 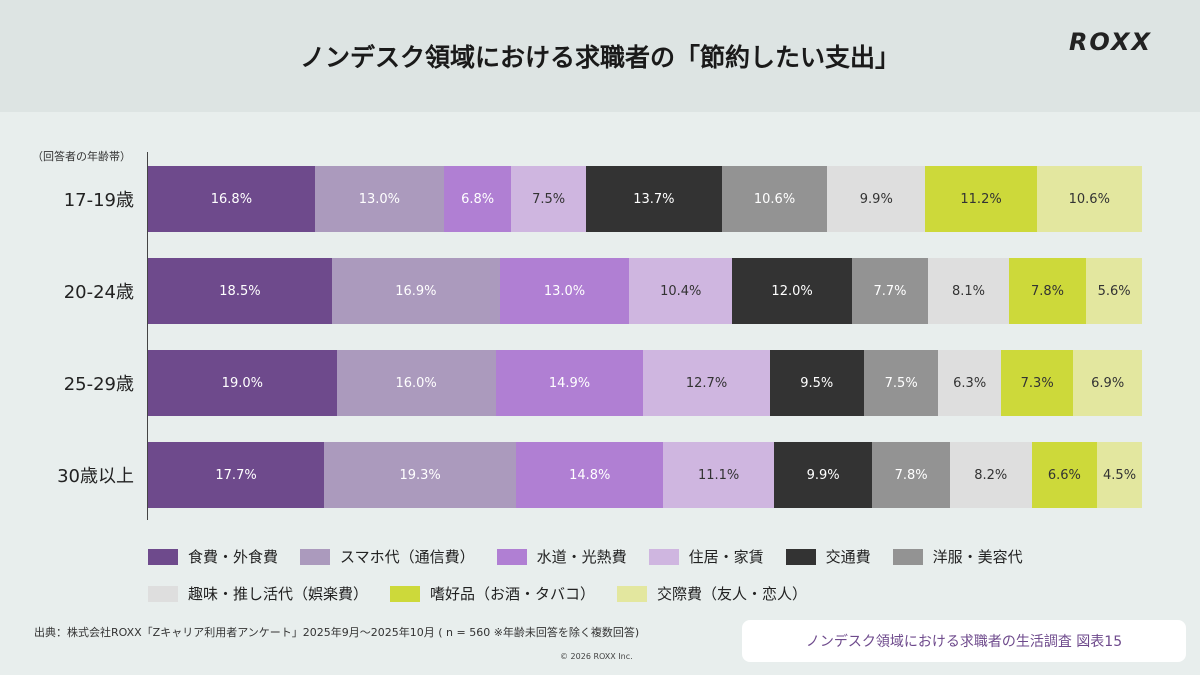 I want to click on bar-row: 17.7% 19.3% 14.8% 11.1% 9.9% 7.8% 8.2% 6.6% 4.5%, so click(x=645, y=475).